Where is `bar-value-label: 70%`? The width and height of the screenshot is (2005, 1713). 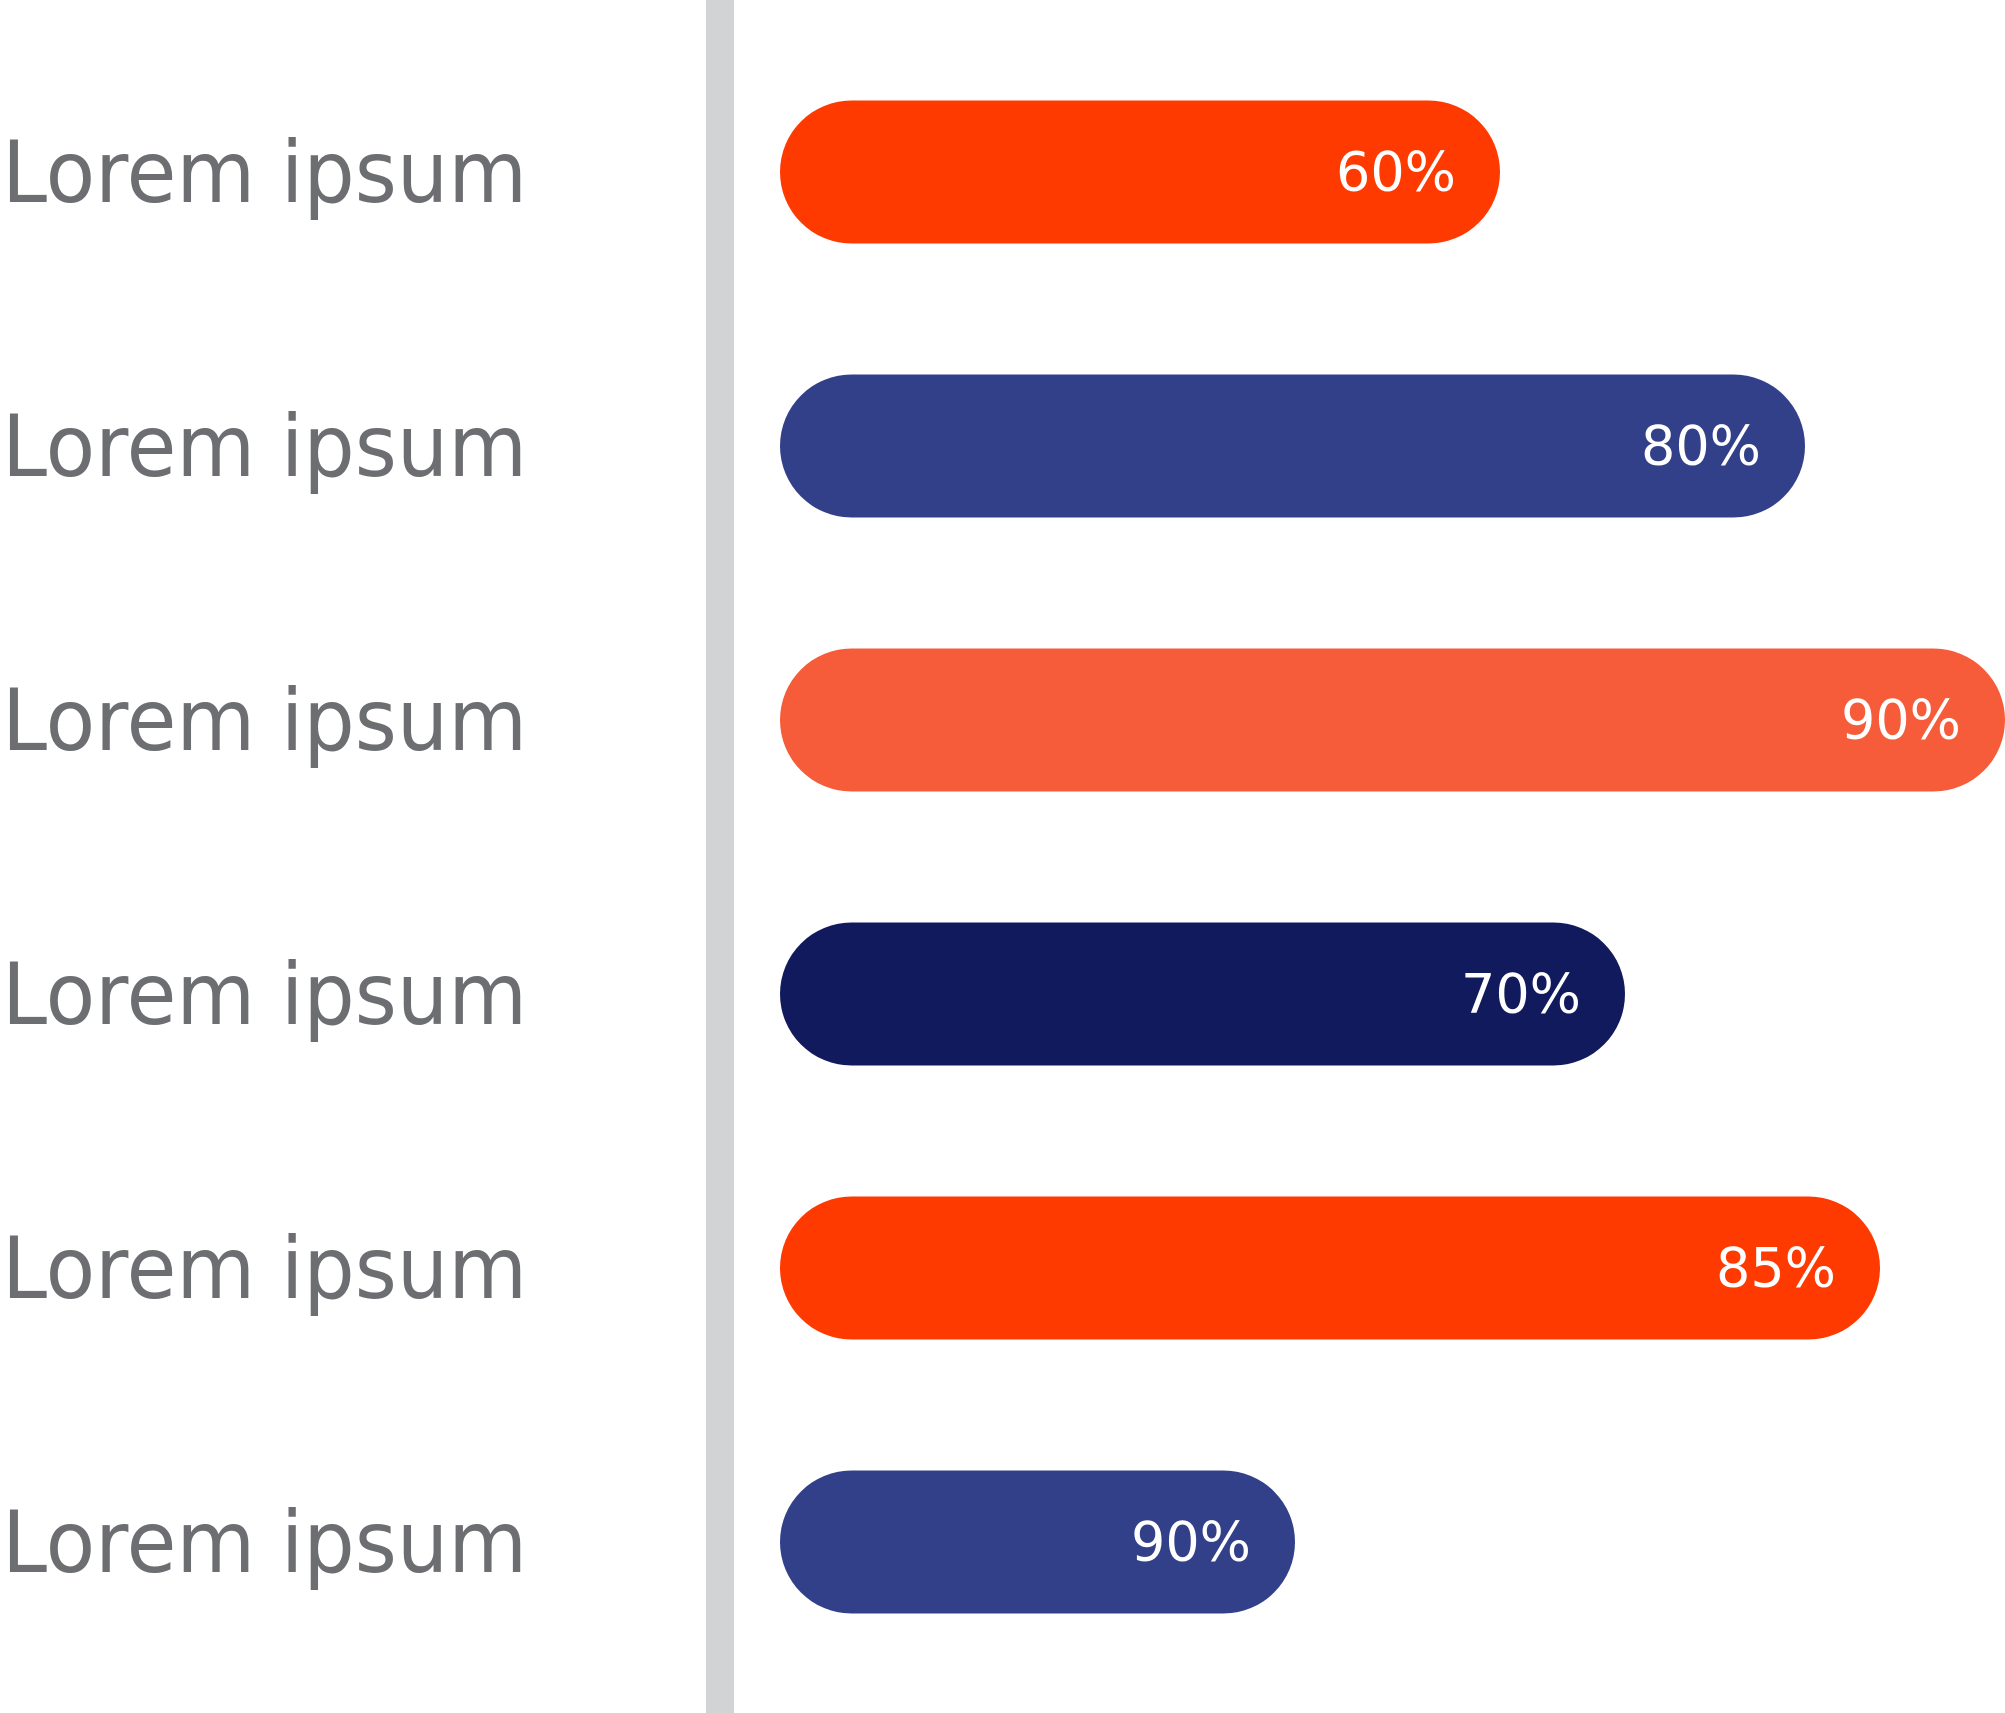
bar-value-label: 70% is located at coordinates (1521, 994).